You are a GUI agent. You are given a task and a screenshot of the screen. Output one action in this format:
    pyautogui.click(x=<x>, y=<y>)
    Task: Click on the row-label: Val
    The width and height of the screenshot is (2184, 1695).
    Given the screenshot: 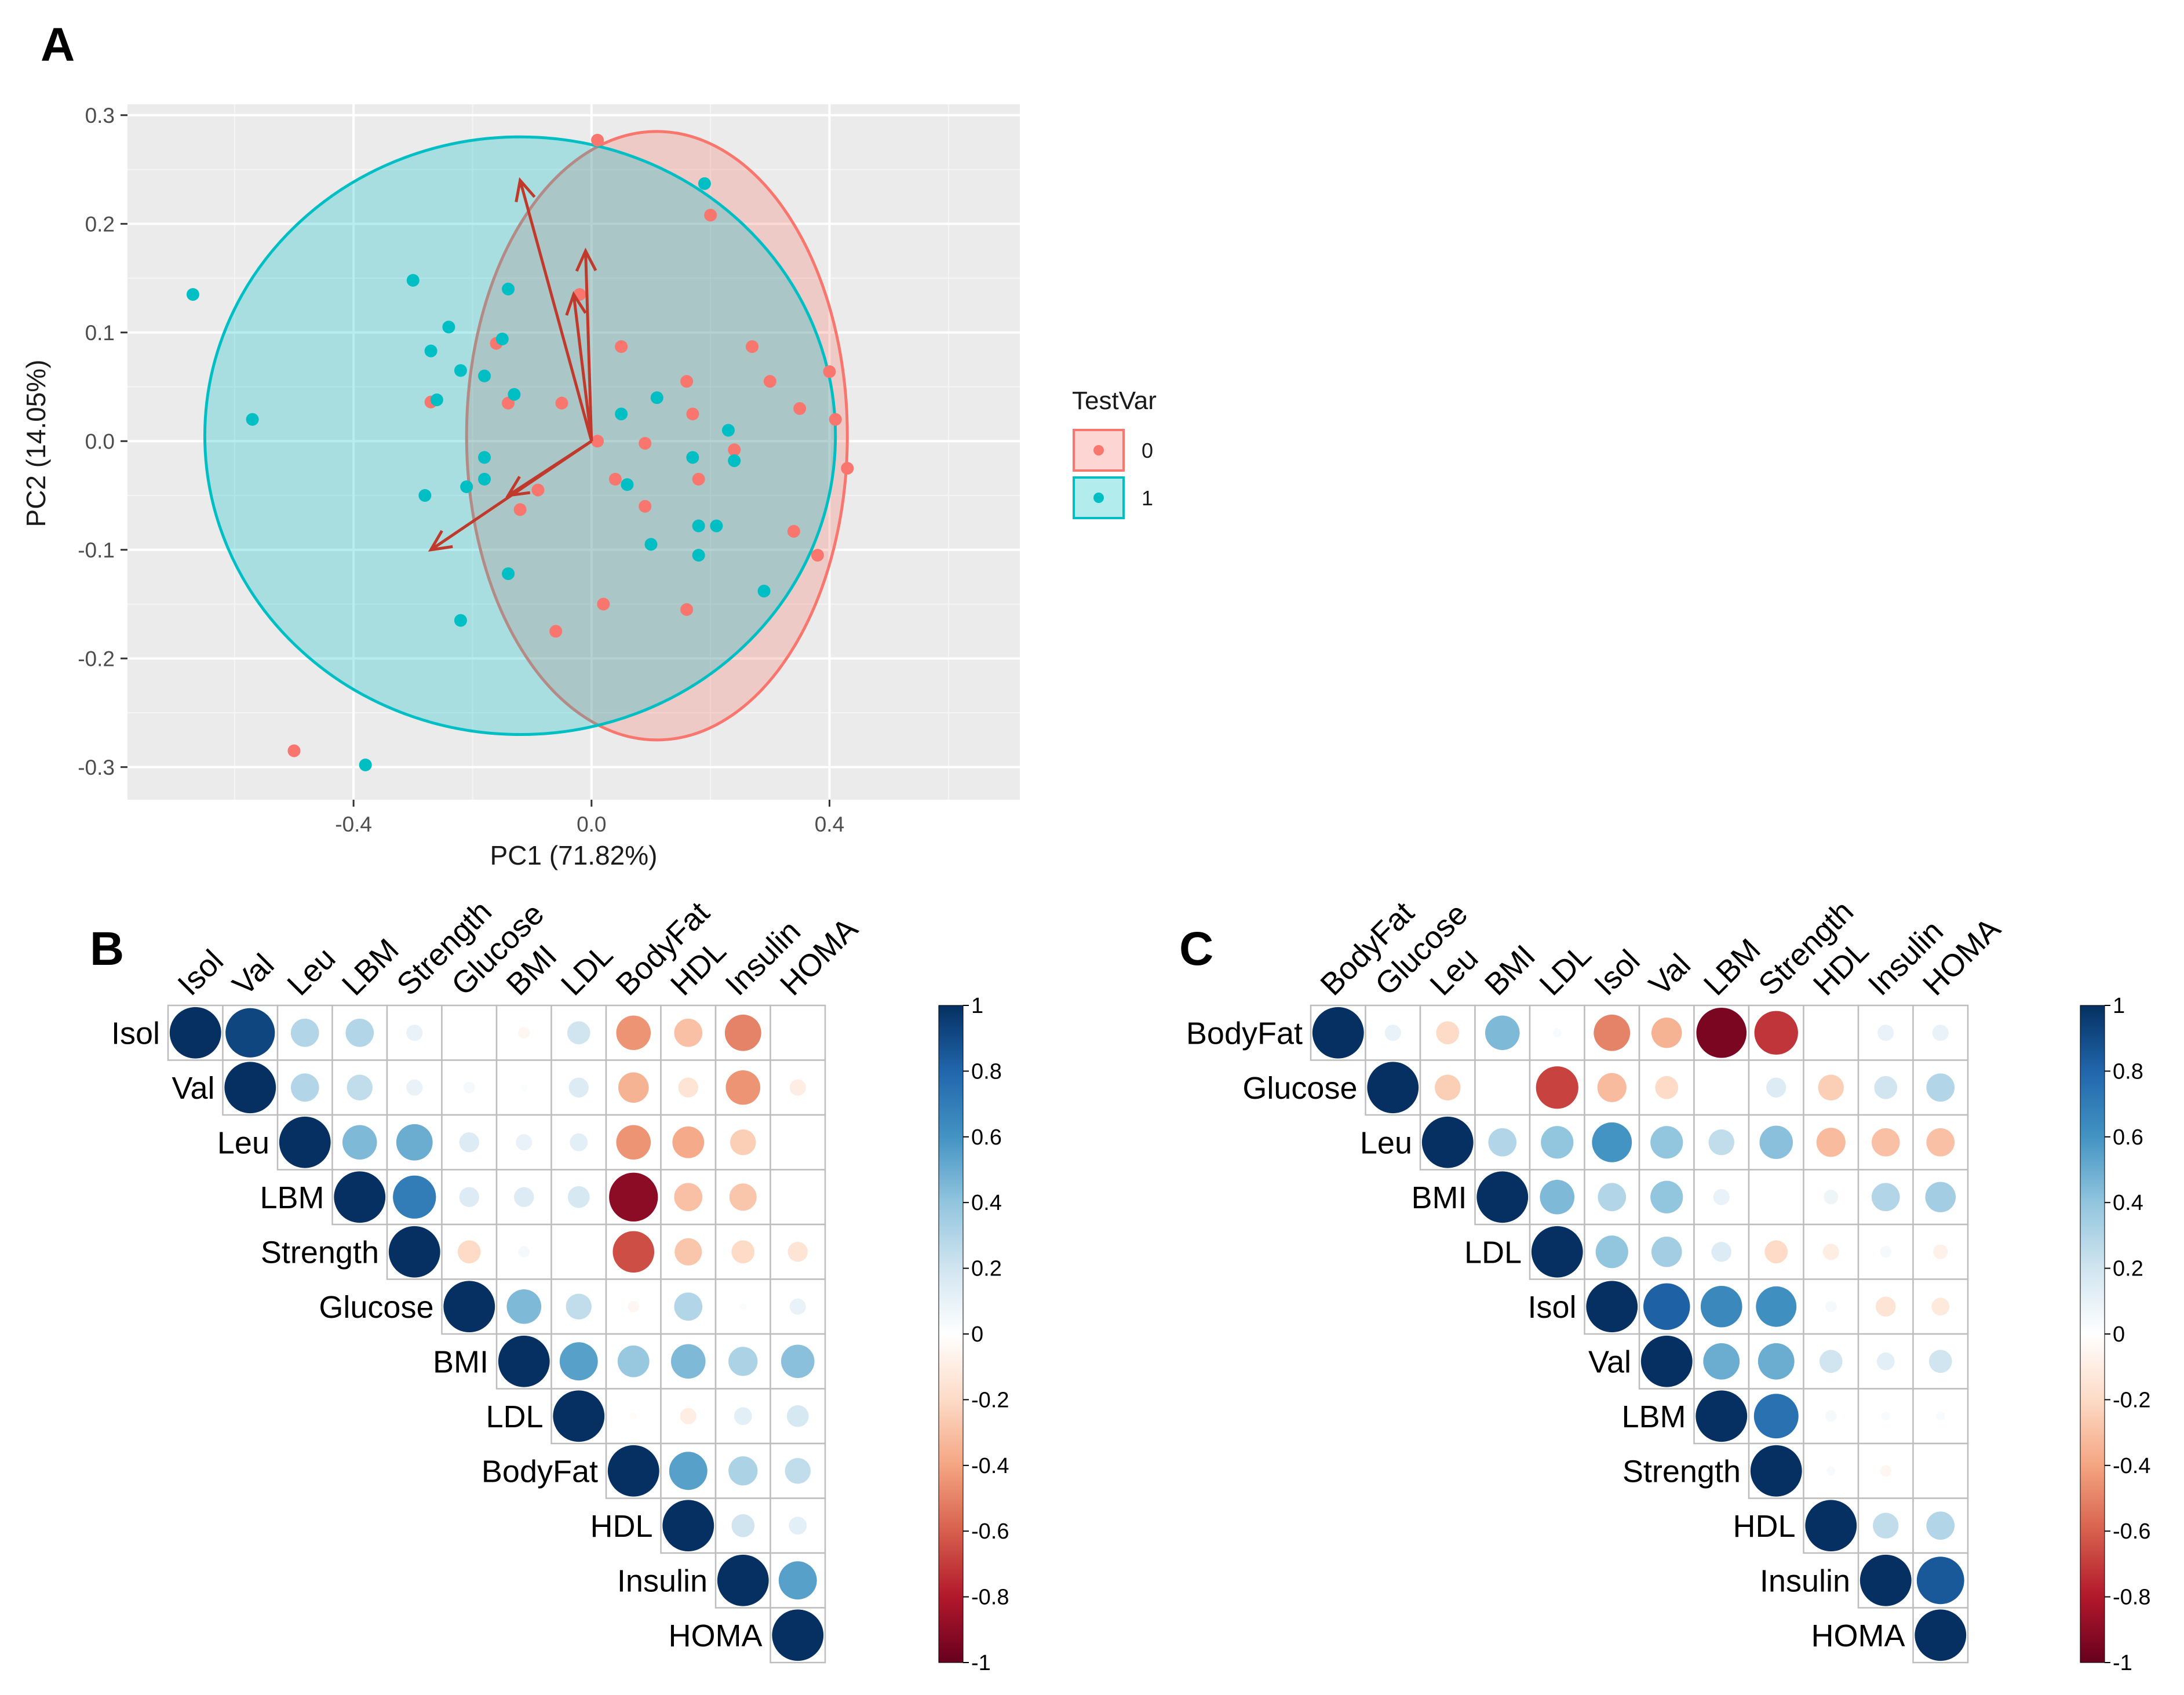 What is the action you would take?
    pyautogui.click(x=1609, y=1362)
    